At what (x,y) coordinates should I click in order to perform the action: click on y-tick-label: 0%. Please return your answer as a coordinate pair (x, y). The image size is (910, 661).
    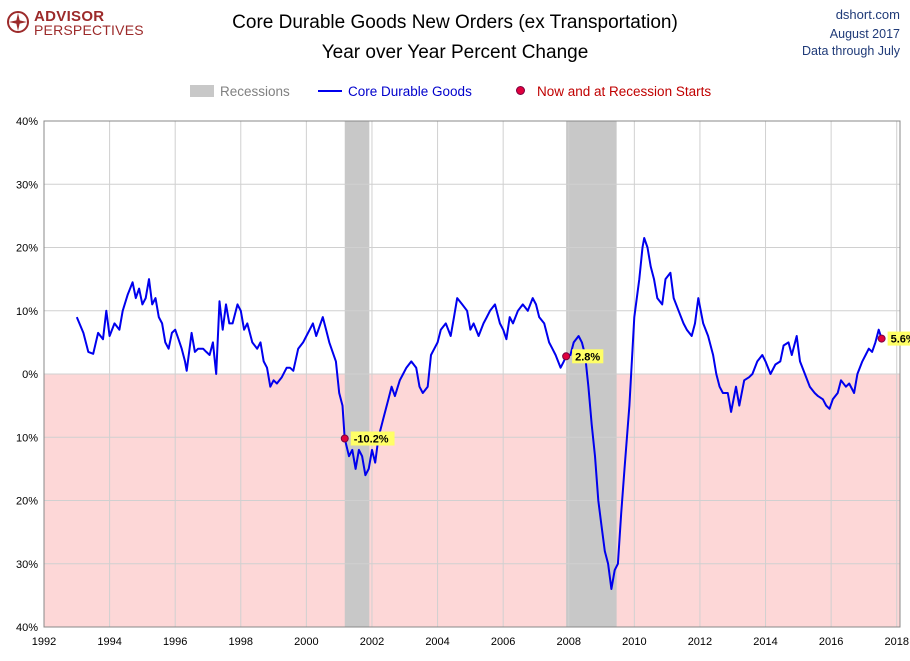
    Looking at the image, I should click on (30, 375).